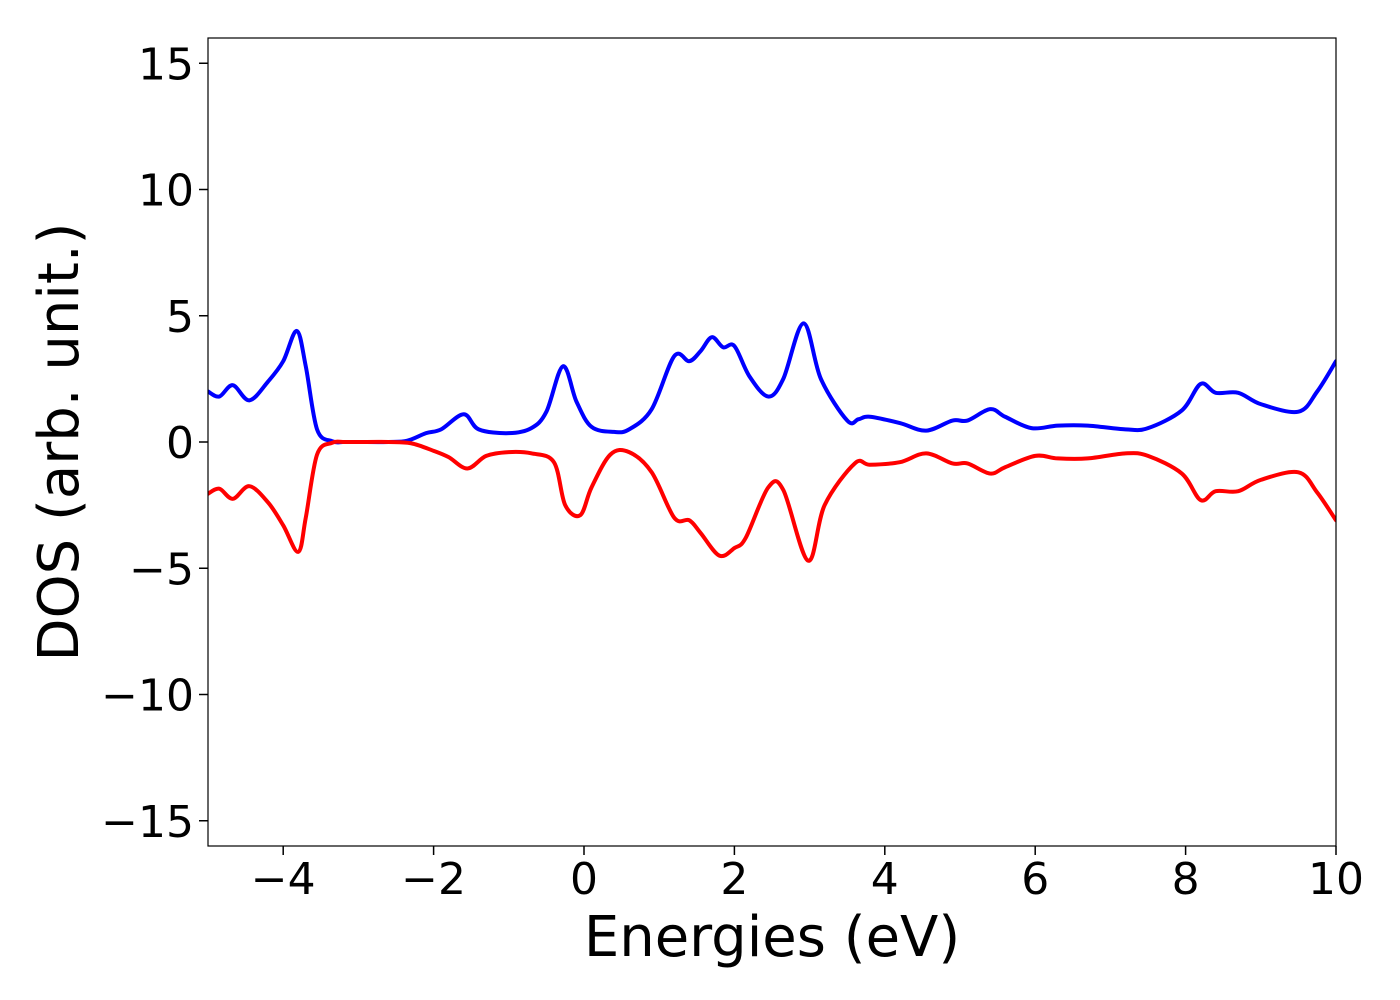 The image size is (1400, 1000). What do you see at coordinates (772, 937) in the screenshot?
I see `x-axis-label: Energies (eV)` at bounding box center [772, 937].